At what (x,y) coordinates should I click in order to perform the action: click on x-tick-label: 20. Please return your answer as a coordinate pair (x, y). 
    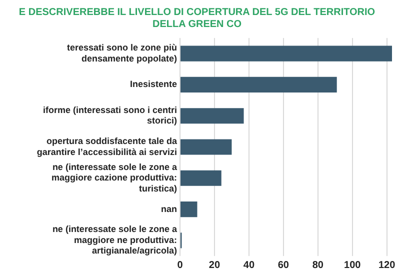
    Looking at the image, I should click on (214, 265).